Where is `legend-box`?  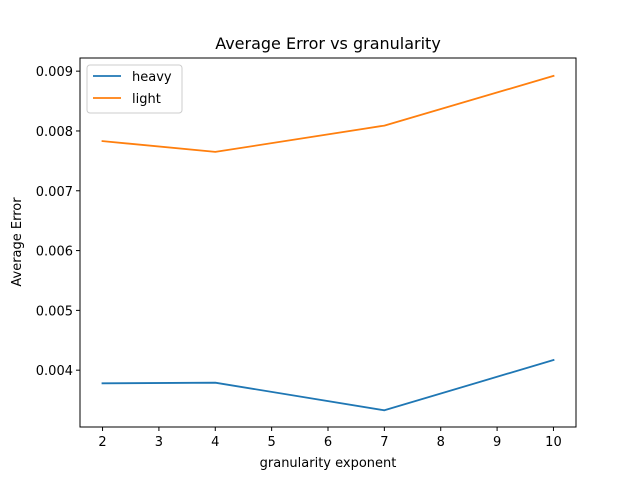 legend-box is located at coordinates (134, 89).